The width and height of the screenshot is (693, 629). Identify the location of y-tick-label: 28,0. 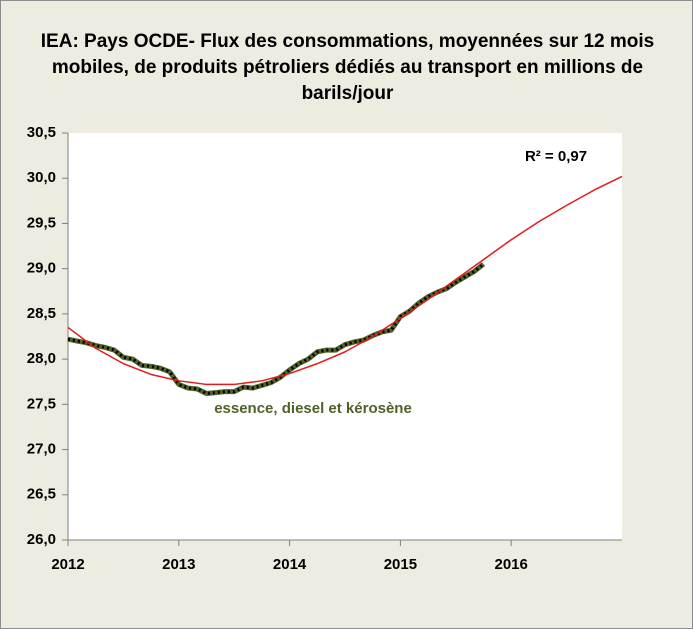
(41, 358).